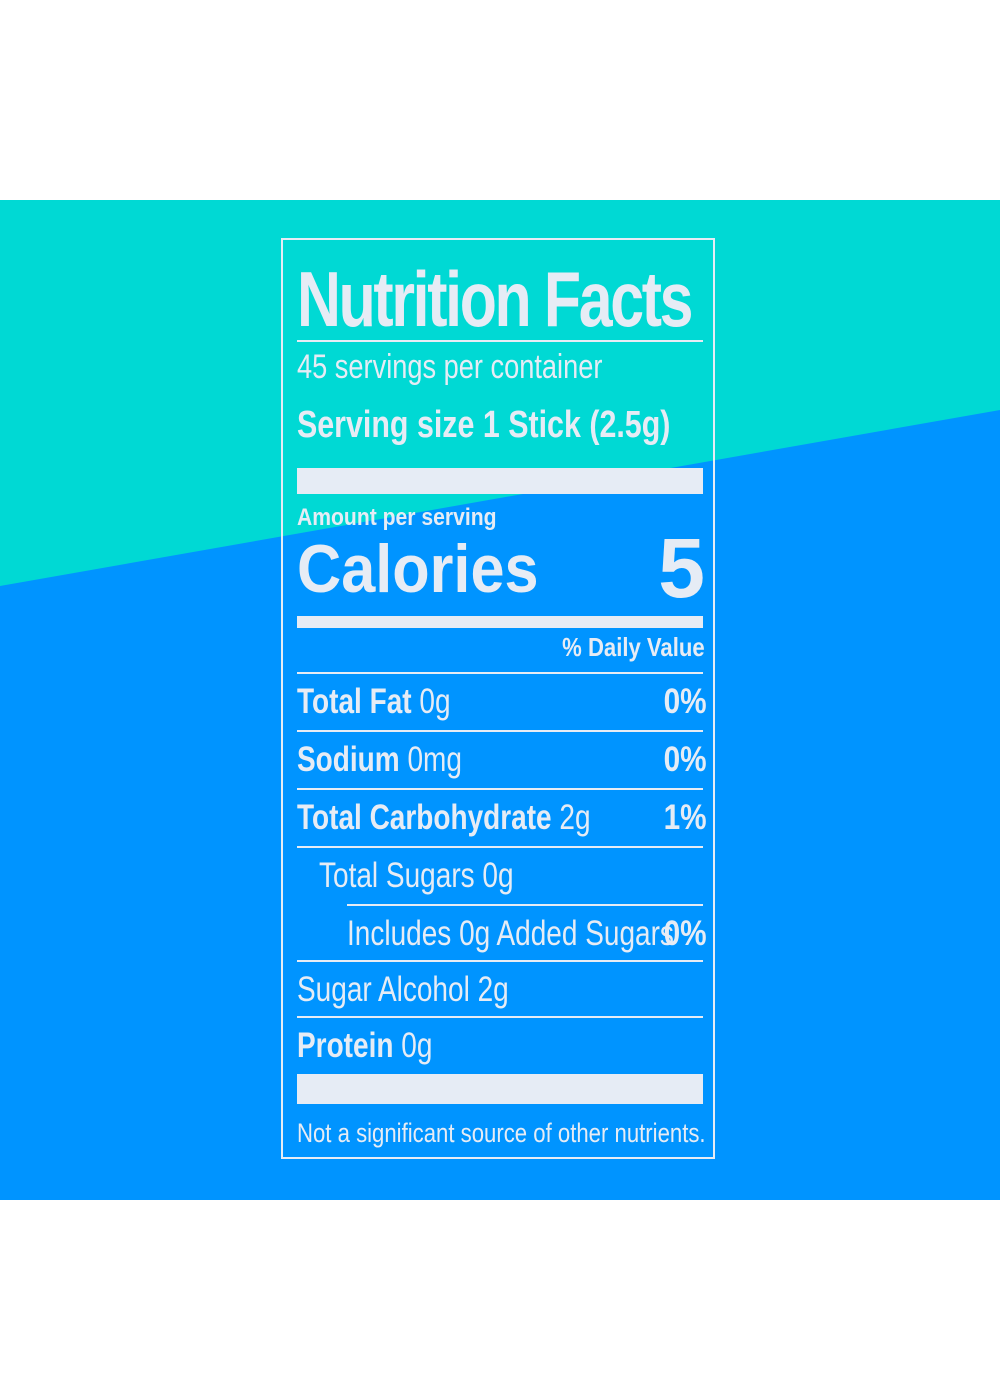 This screenshot has height=1400, width=1000. I want to click on amount-per-serving: Amount per serving, so click(397, 517).